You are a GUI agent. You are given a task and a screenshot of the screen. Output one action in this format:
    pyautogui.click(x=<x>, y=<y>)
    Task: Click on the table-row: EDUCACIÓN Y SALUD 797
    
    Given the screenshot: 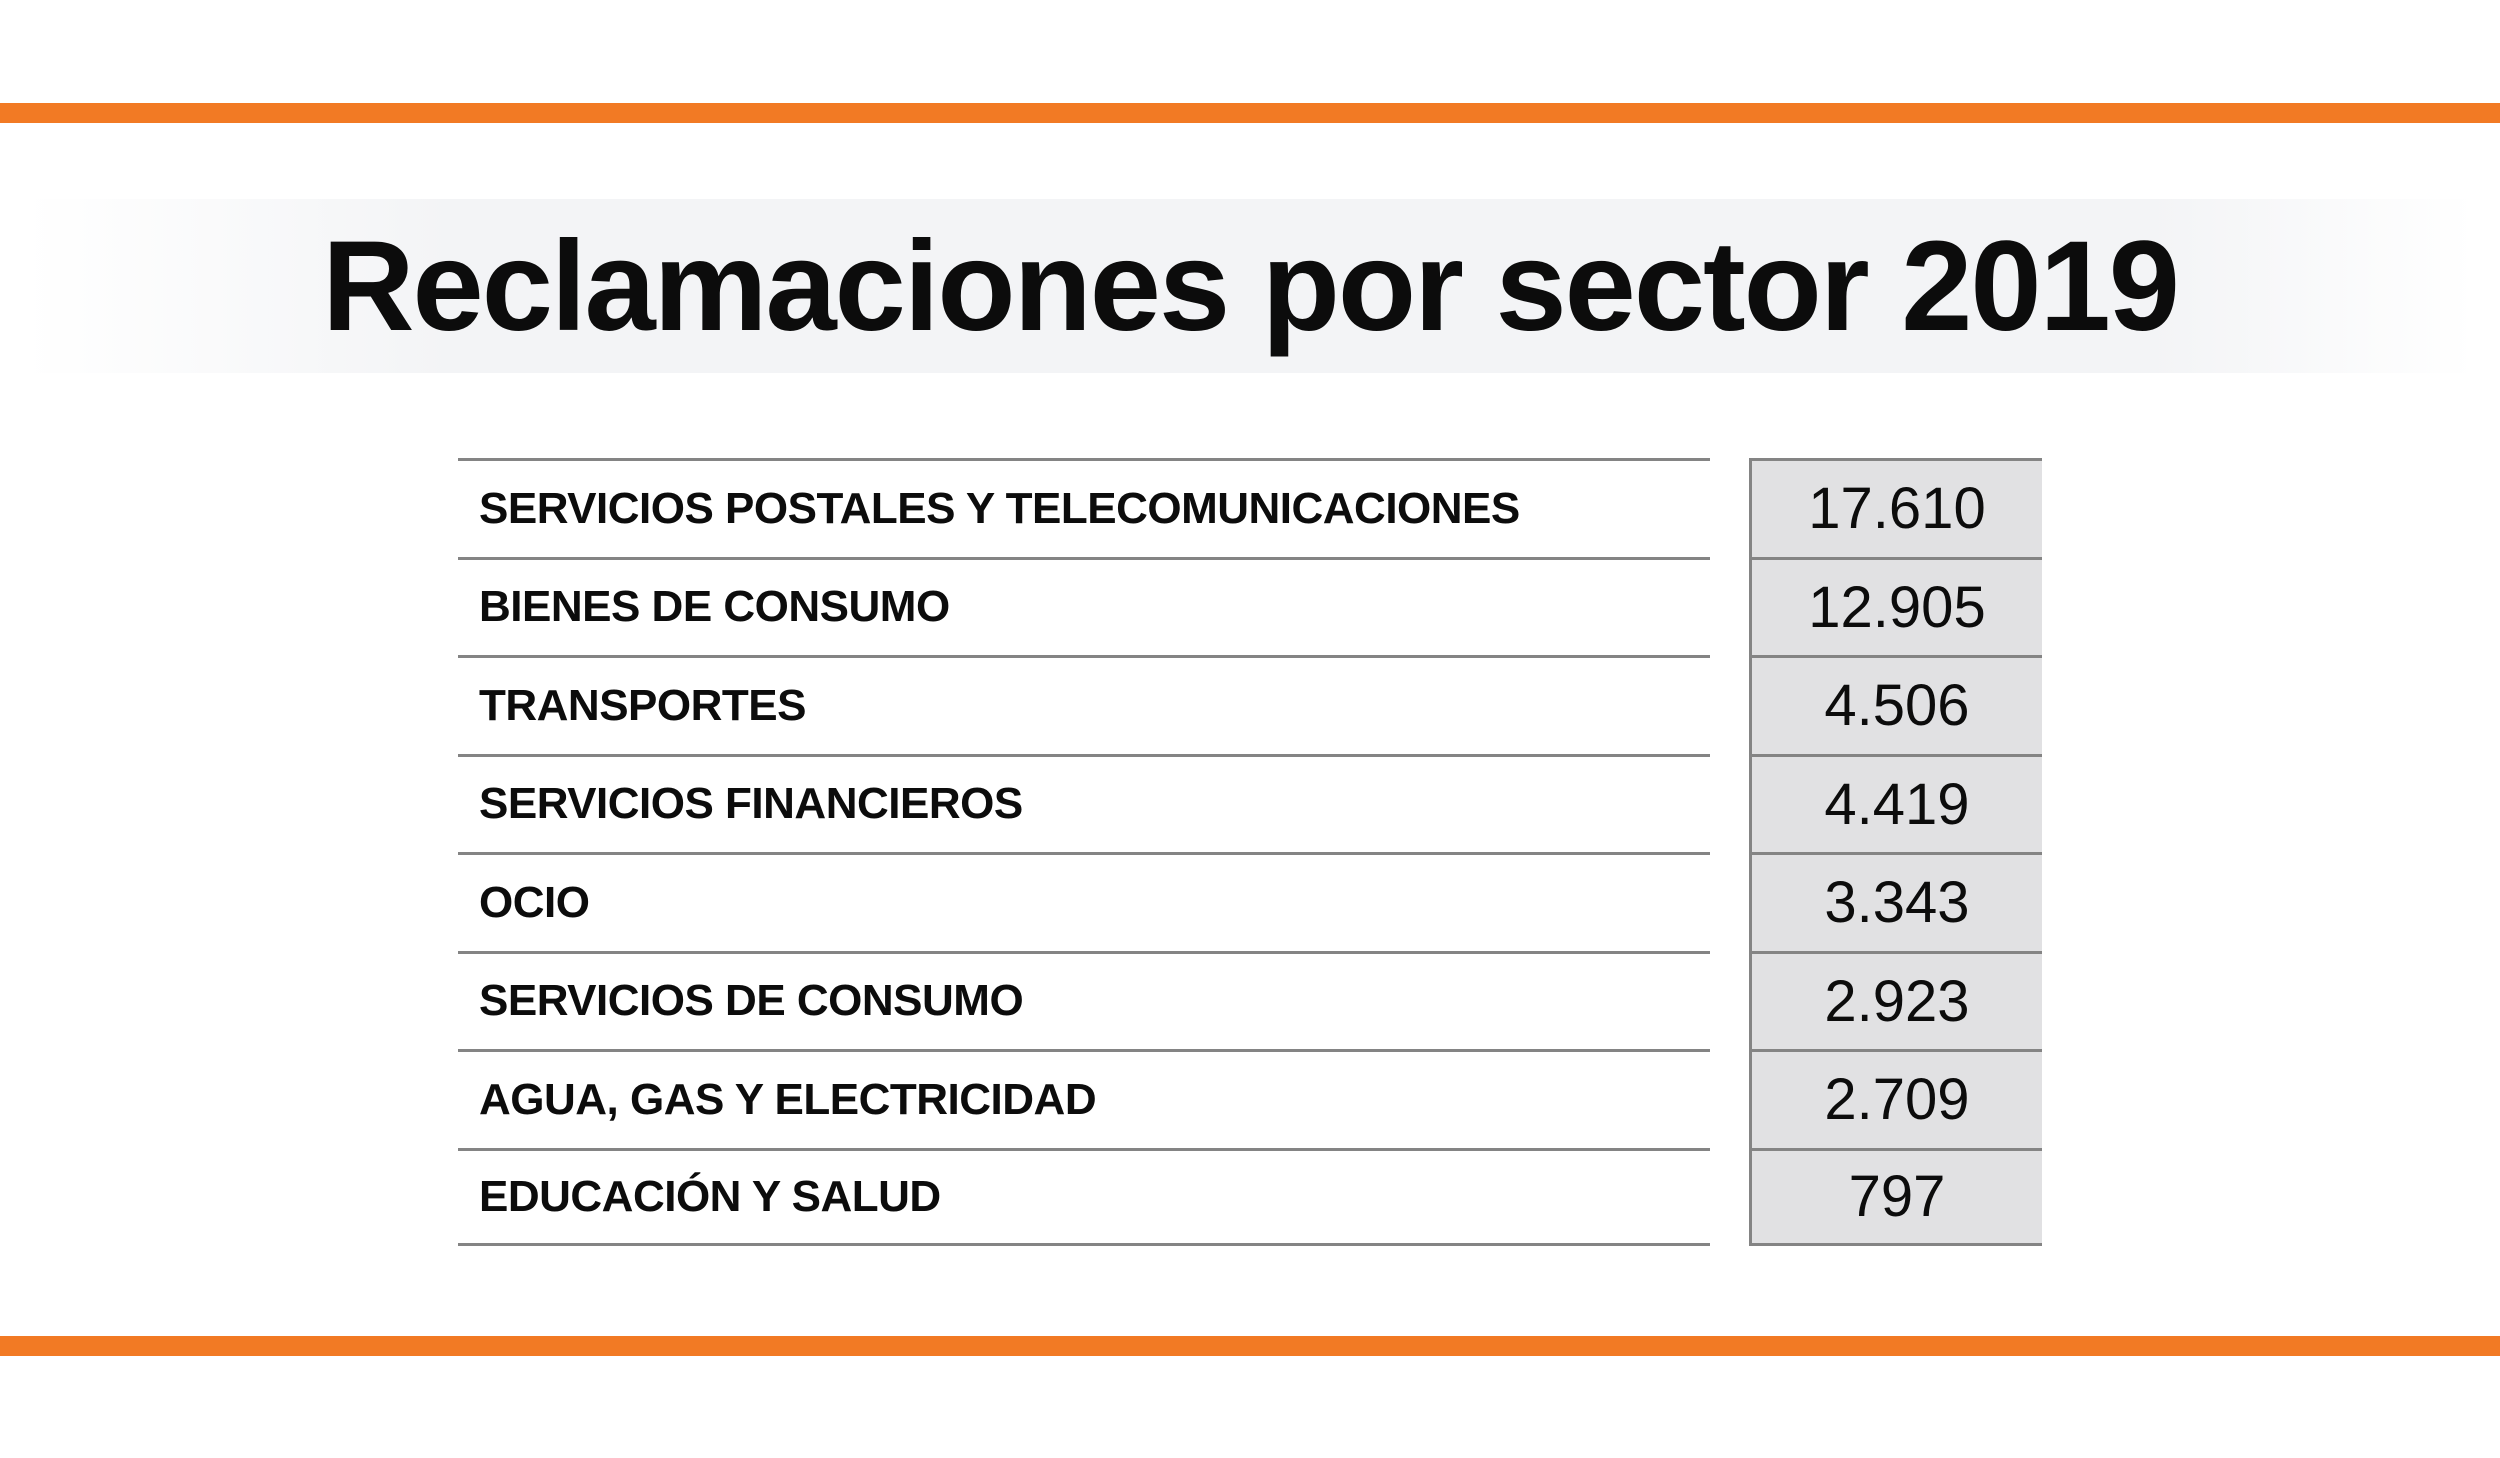 What is the action you would take?
    pyautogui.click(x=1250, y=1197)
    